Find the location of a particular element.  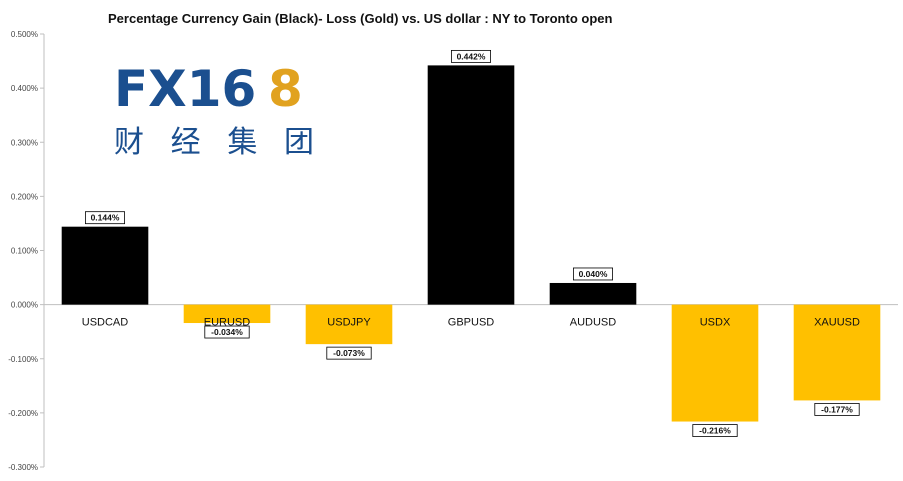

fx168-logo: FX16 8 财经集团 is located at coordinates (214, 110).